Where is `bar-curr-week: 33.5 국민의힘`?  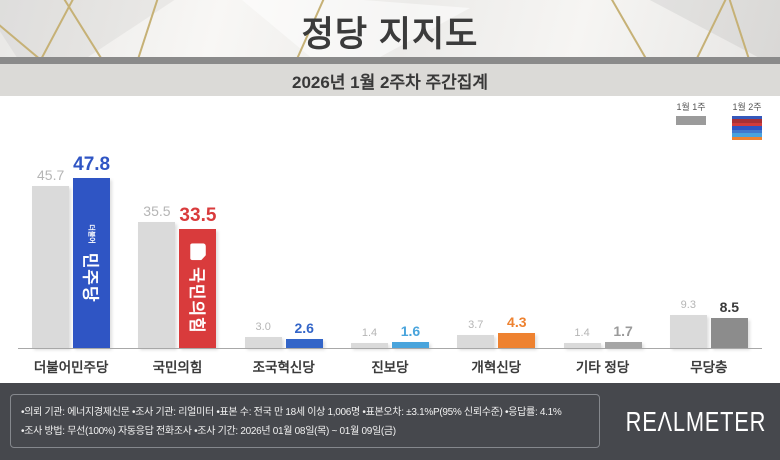 bar-curr-week: 33.5 국민의힘 is located at coordinates (198, 277).